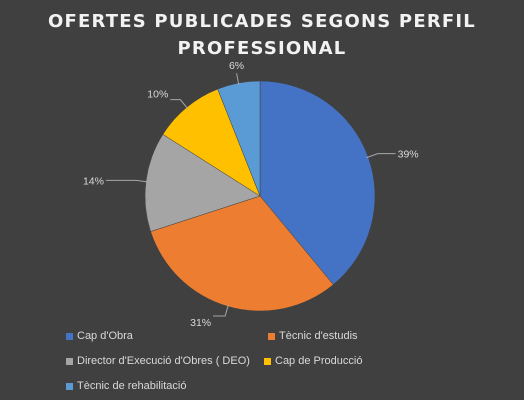  Describe the element at coordinates (408, 155) in the screenshot. I see `data-label: 39%` at that location.